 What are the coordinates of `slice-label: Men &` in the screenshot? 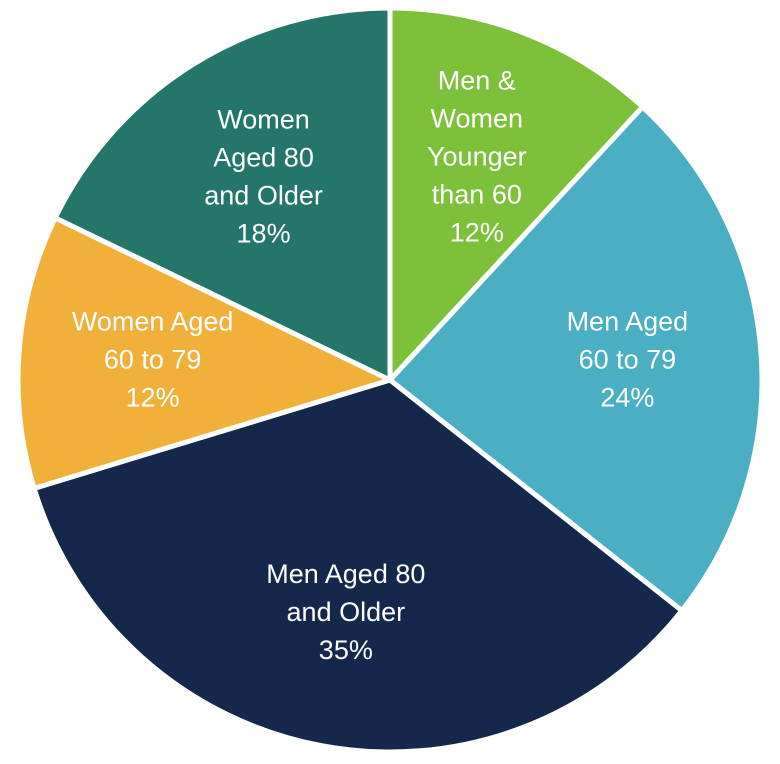 It's located at (477, 80).